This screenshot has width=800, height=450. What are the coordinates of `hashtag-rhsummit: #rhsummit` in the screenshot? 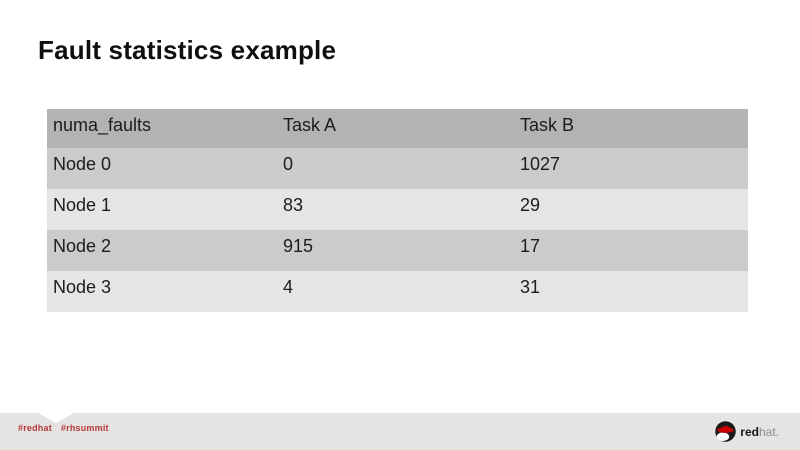 It's located at (84, 428).